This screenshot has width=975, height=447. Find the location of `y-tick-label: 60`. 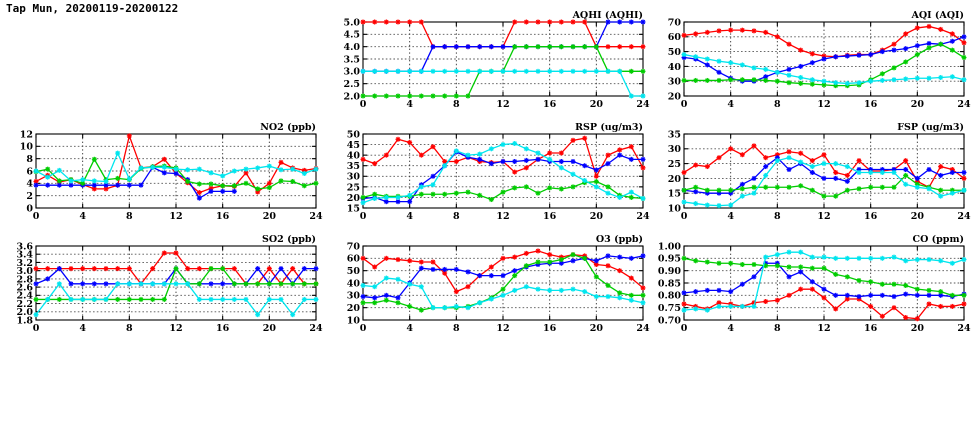

y-tick-label: 60 is located at coordinates (675, 37).